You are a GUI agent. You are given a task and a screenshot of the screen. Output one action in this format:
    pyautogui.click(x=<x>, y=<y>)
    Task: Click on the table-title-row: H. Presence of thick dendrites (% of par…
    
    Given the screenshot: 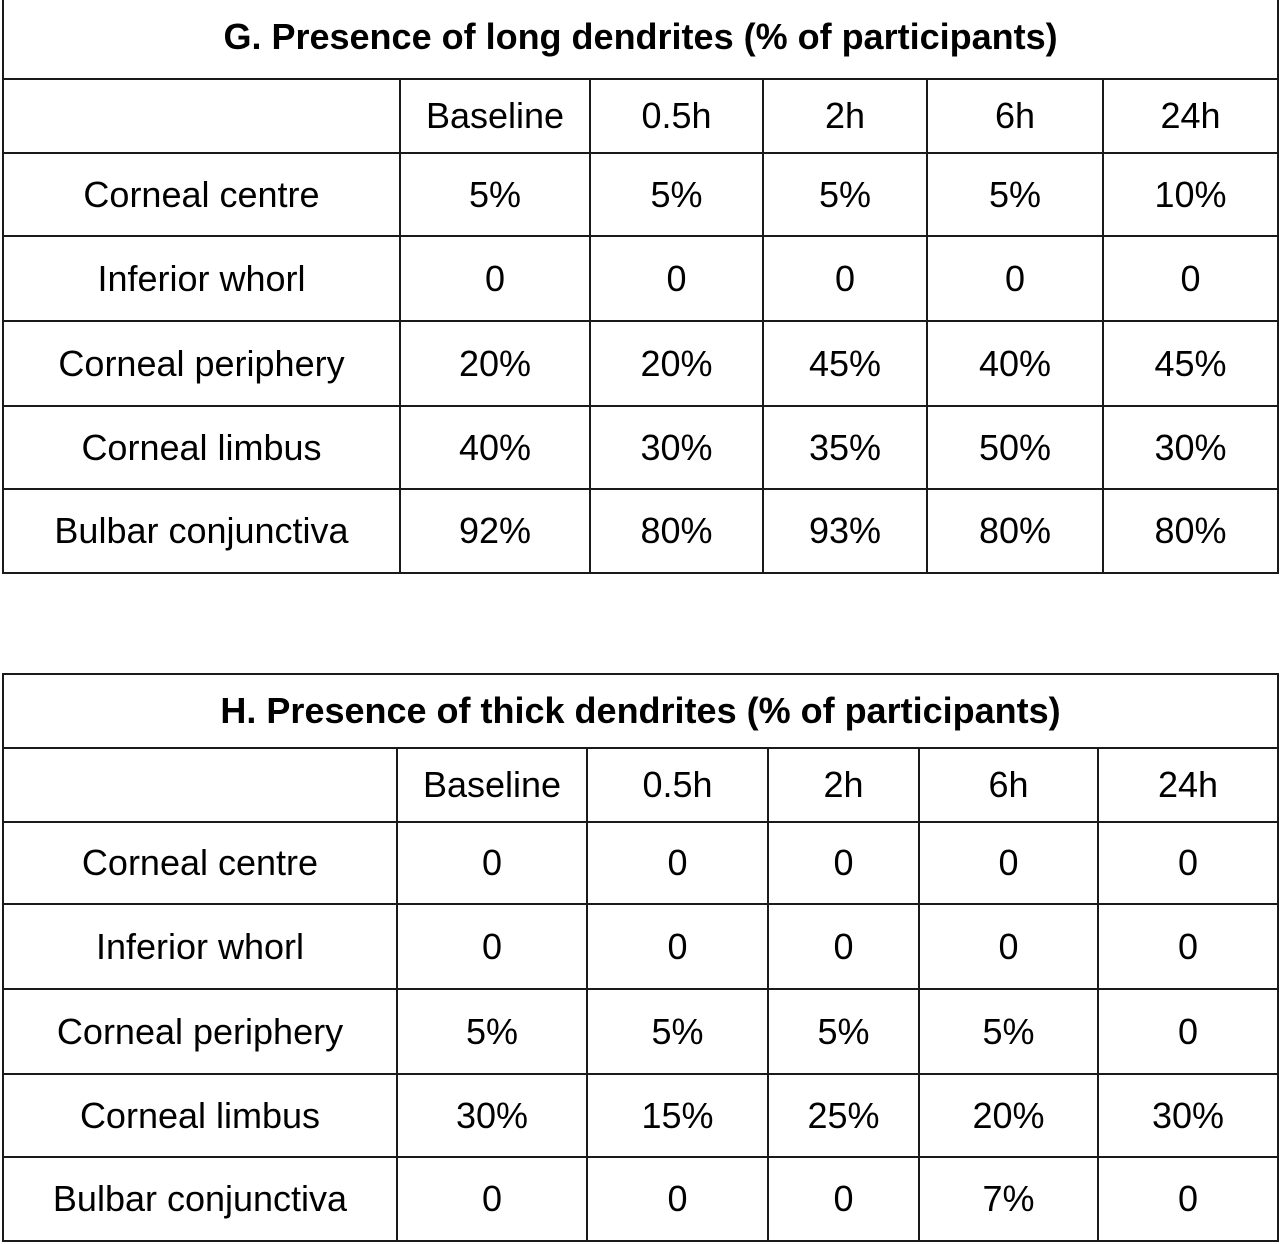 What is the action you would take?
    pyautogui.click(x=640, y=711)
    